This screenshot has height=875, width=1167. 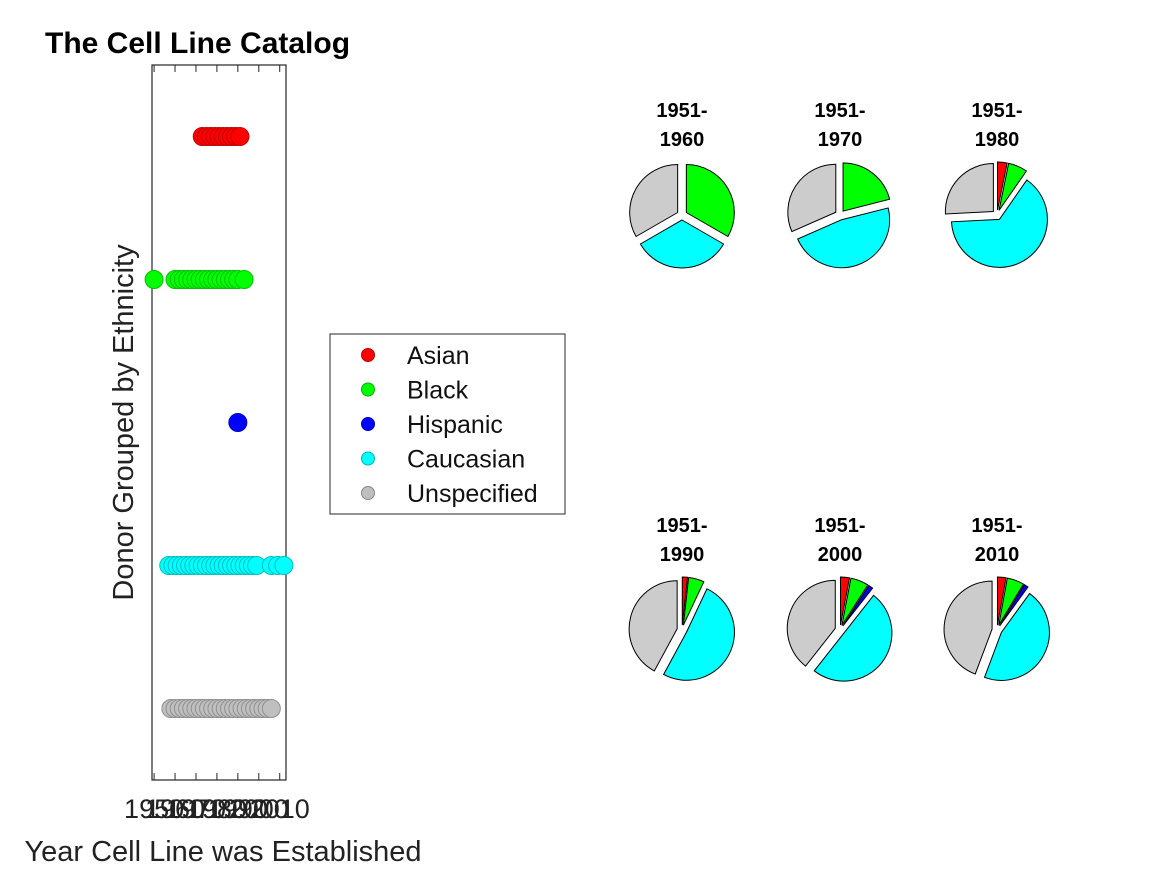 What do you see at coordinates (197, 43) in the screenshot?
I see `chart-title: The Cell Line Catalog` at bounding box center [197, 43].